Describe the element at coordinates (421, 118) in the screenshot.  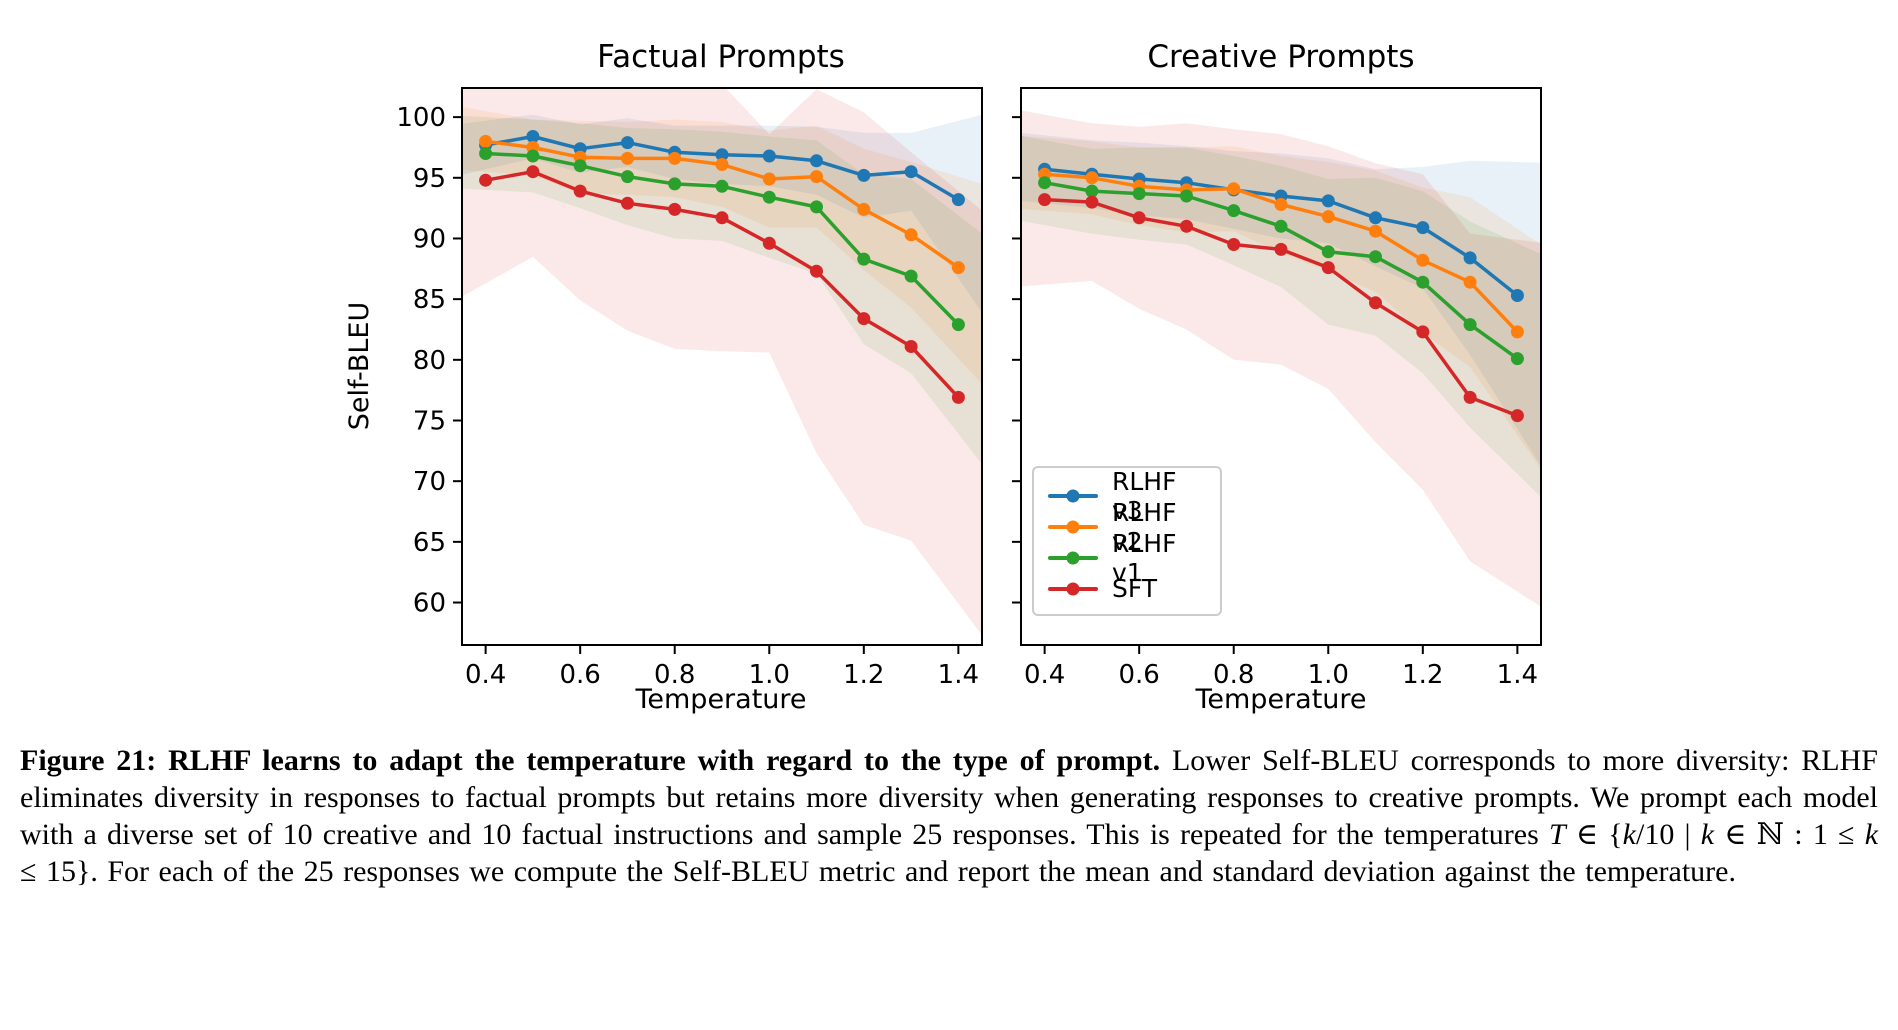
I see `y-tick-label: 100` at that location.